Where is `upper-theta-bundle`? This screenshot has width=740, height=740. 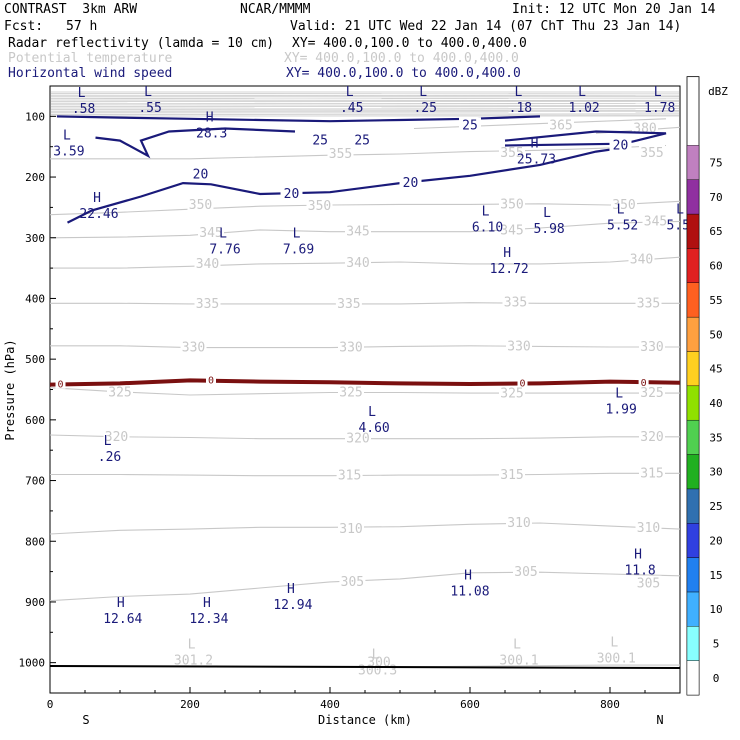
upper-theta-bundle is located at coordinates (365, 104).